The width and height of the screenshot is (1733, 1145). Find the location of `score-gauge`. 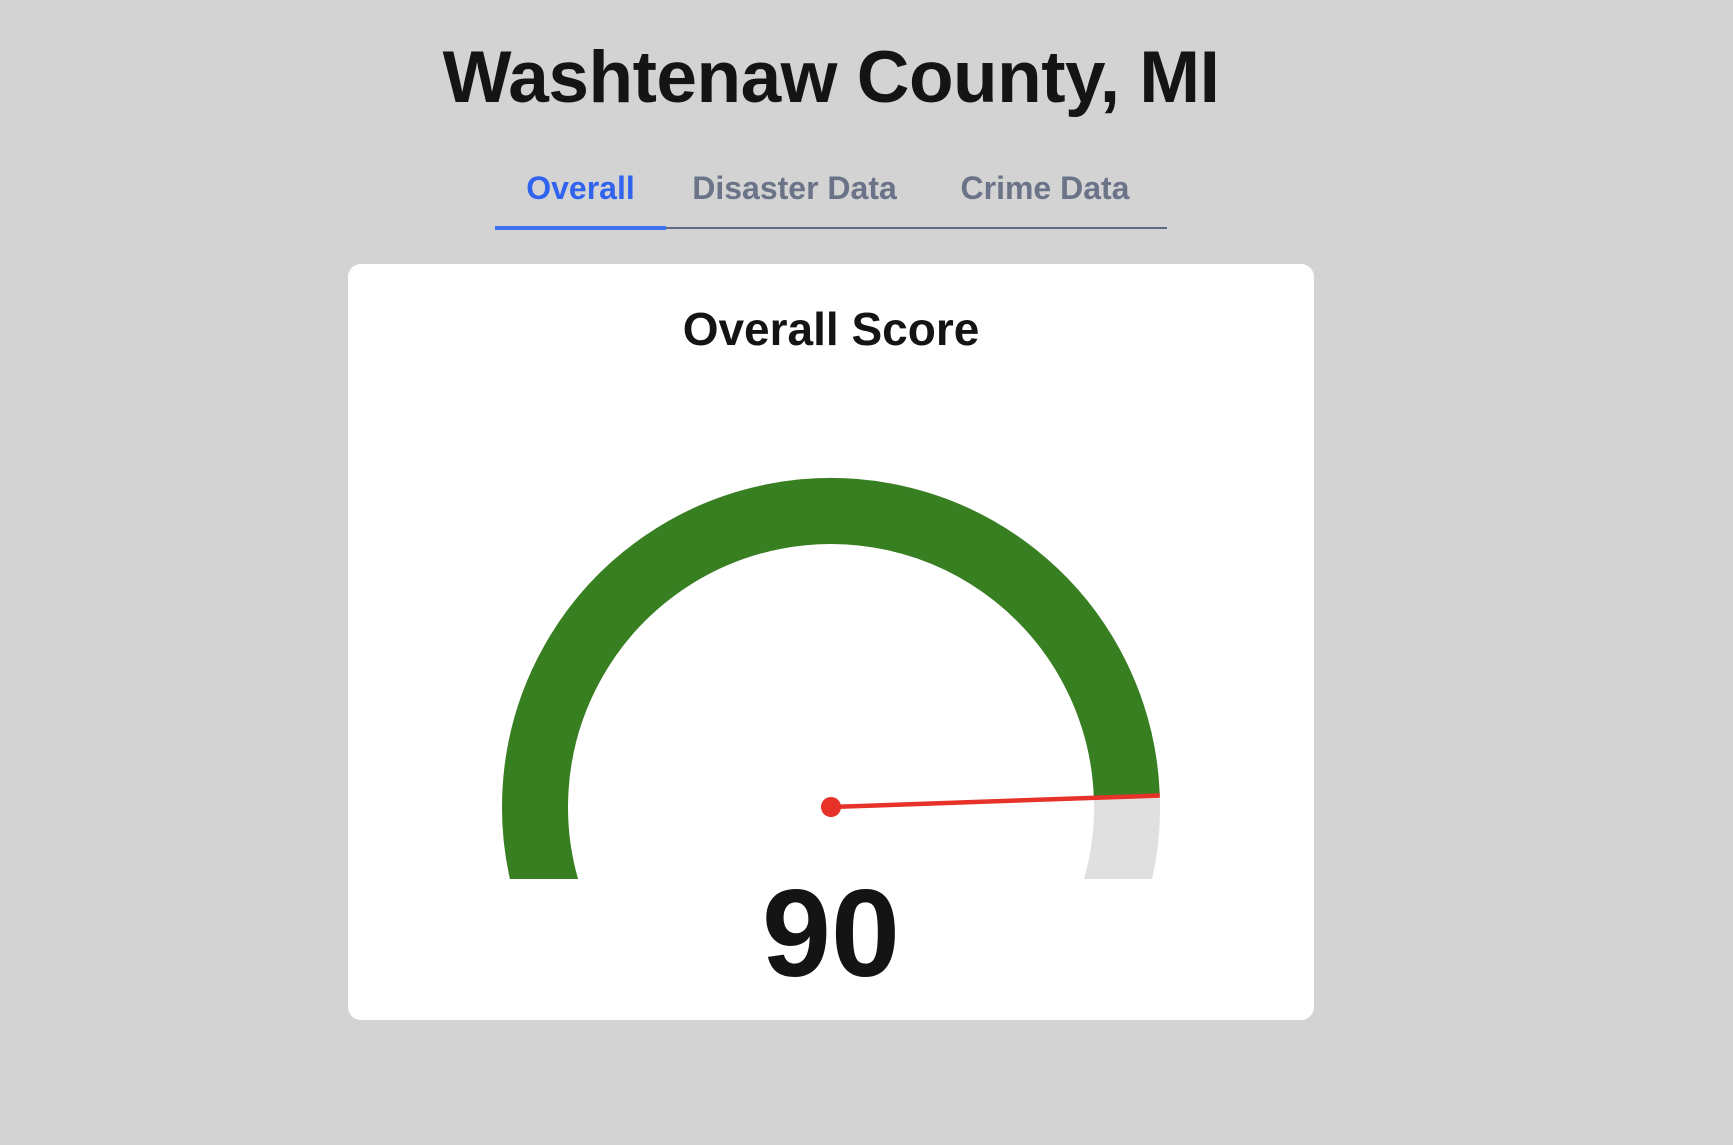

score-gauge is located at coordinates (831, 678).